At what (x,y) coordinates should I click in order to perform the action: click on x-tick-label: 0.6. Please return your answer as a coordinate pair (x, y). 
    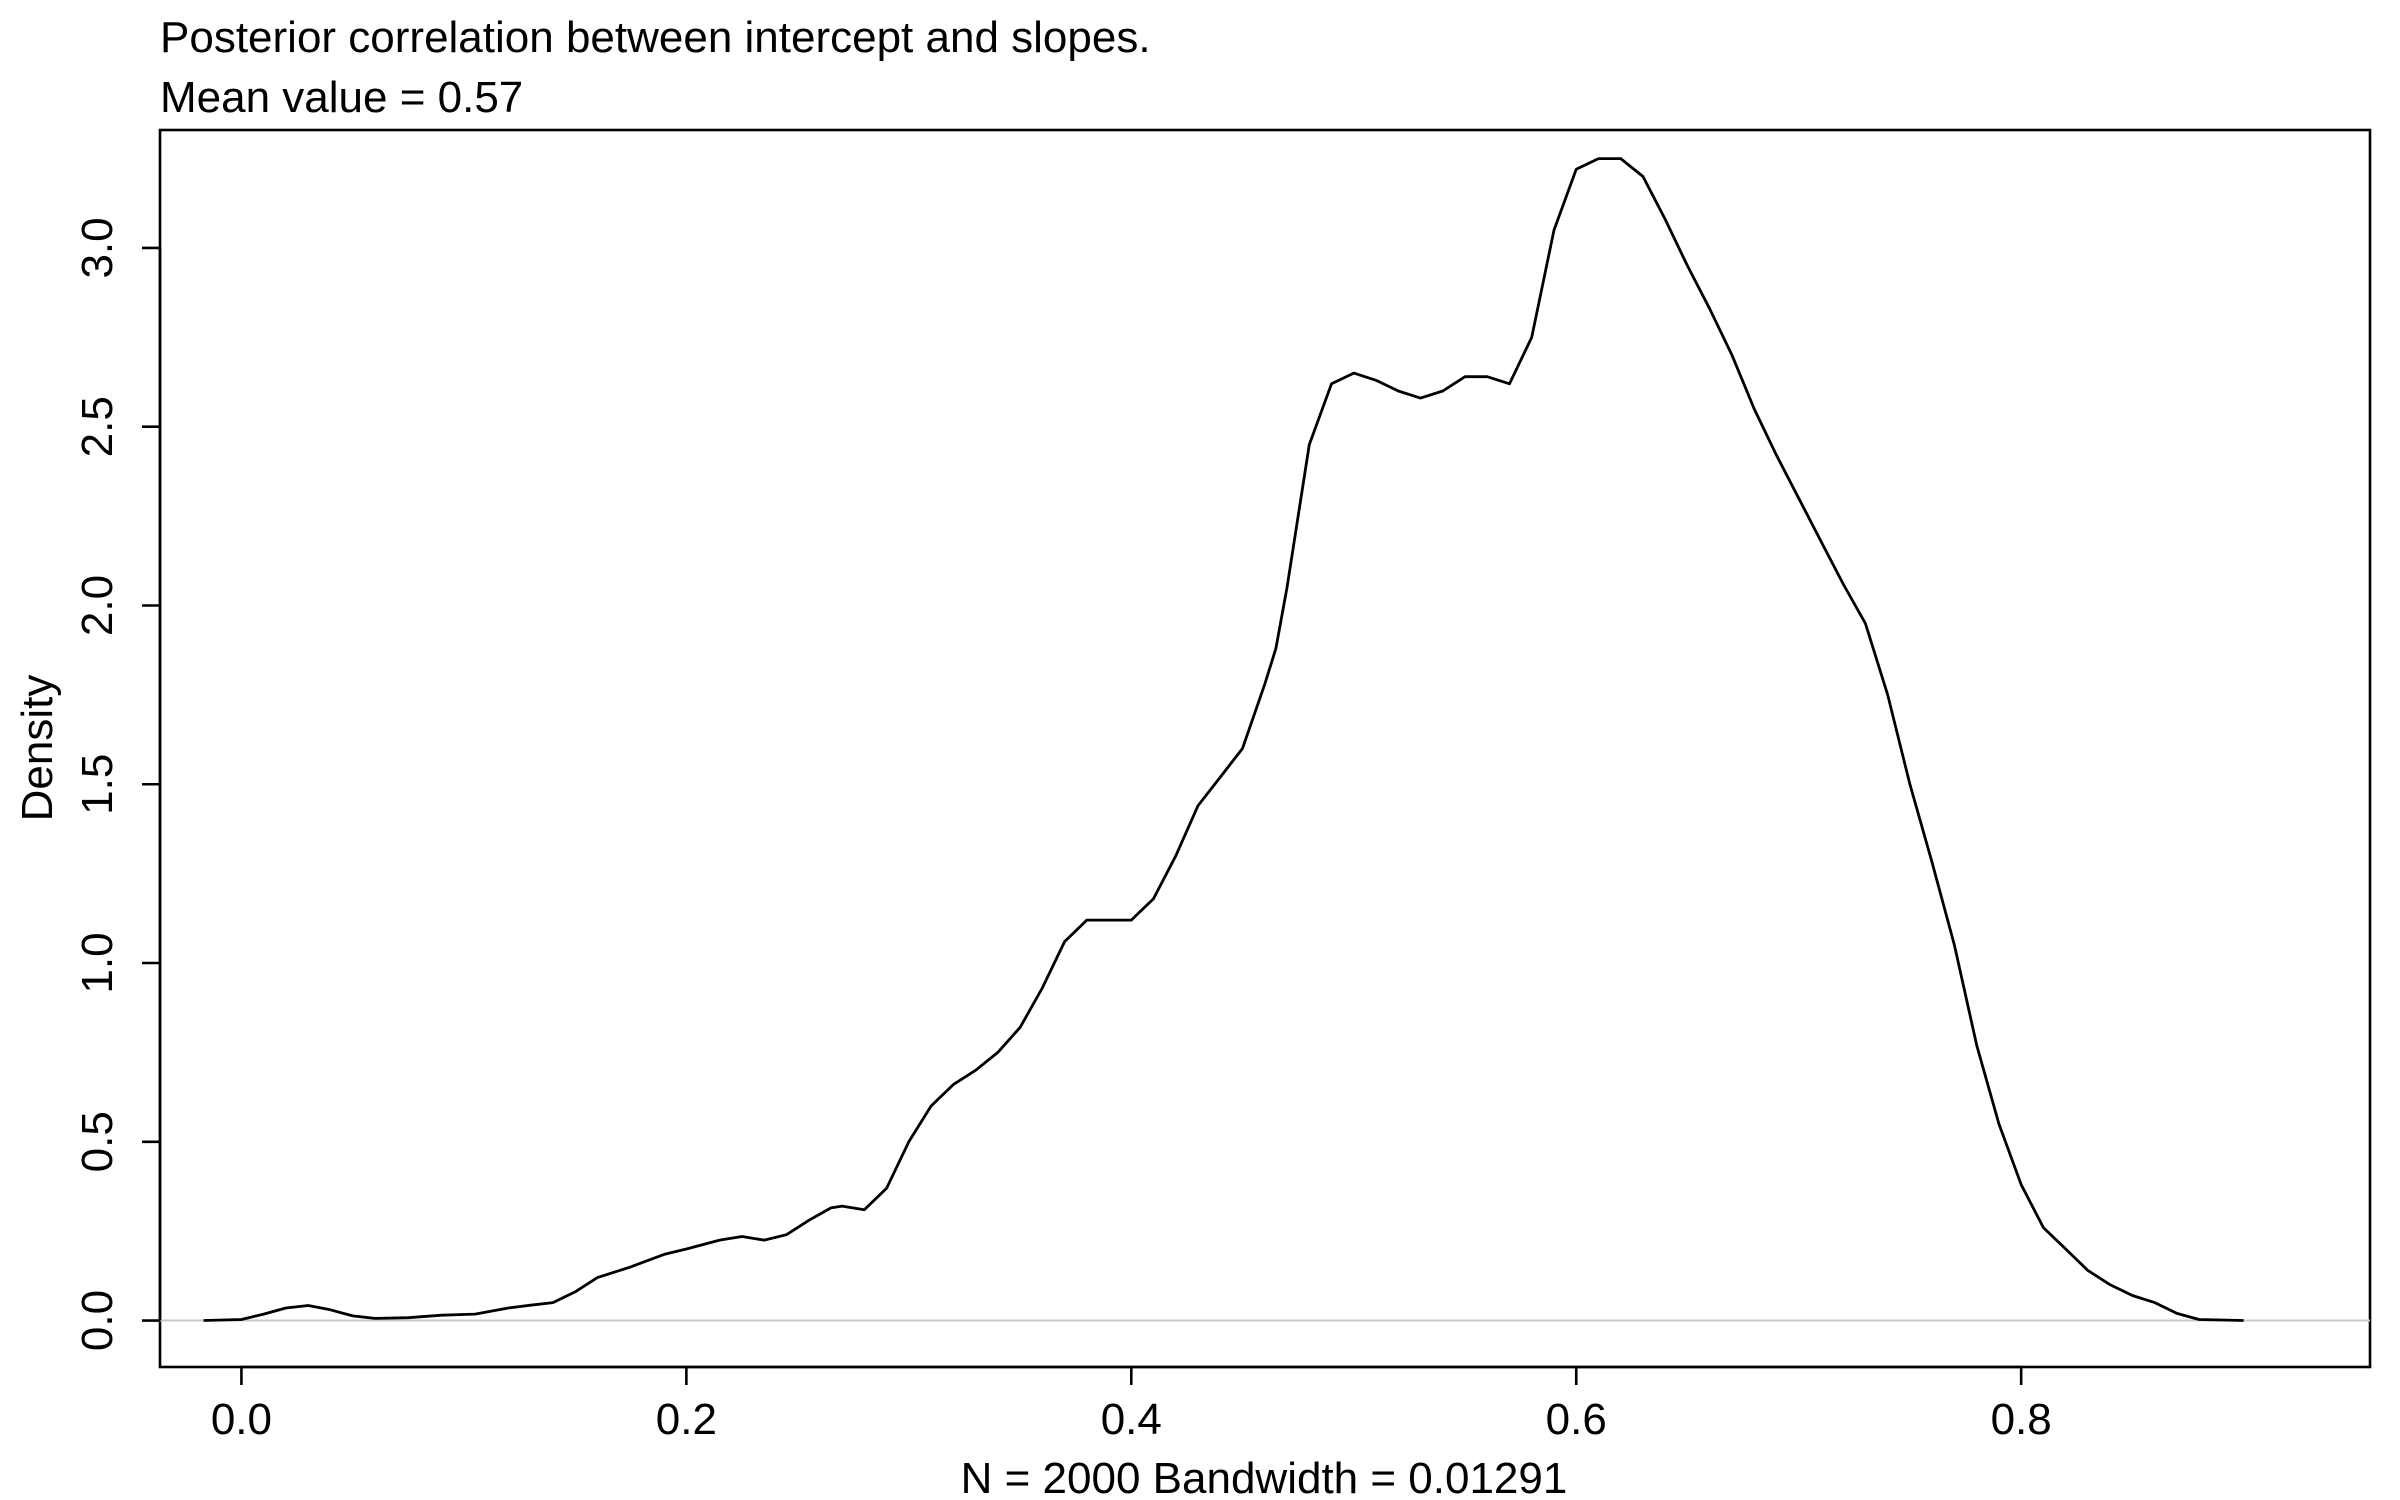
    Looking at the image, I should click on (1576, 1419).